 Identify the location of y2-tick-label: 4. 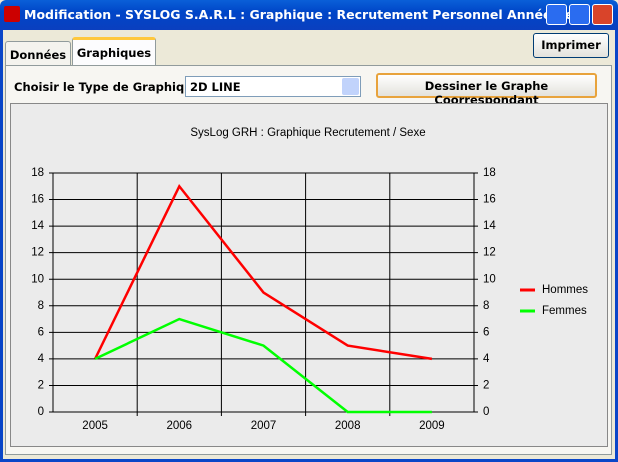
(486, 359).